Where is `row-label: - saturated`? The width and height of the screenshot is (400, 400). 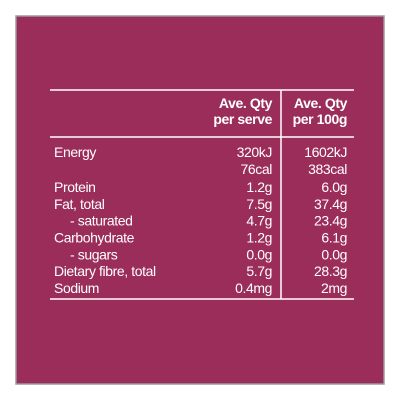
row-label: - saturated is located at coordinates (101, 221).